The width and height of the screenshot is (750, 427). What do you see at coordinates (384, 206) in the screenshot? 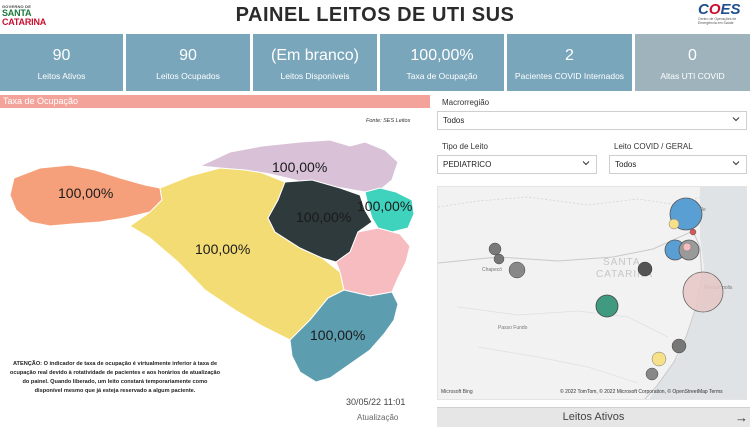
I see `region-value-norte: 100,00%` at bounding box center [384, 206].